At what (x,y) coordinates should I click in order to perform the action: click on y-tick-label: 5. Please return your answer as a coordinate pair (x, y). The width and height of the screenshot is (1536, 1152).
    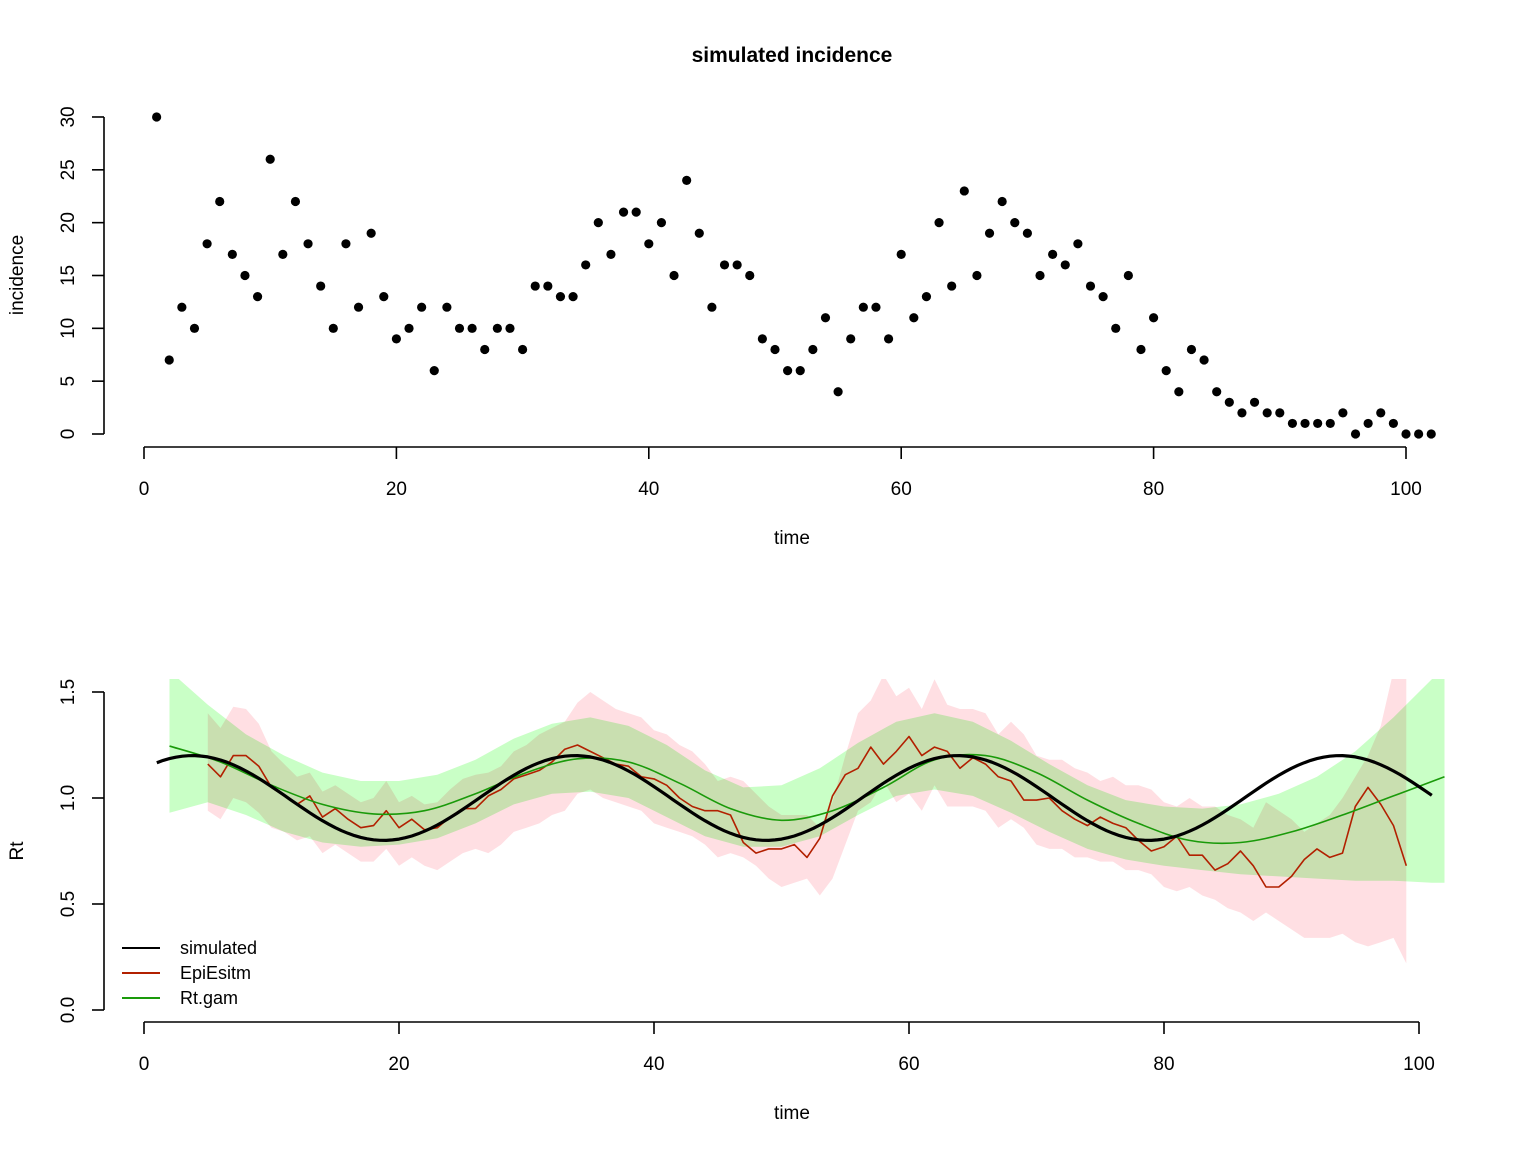
    Looking at the image, I should click on (68, 381).